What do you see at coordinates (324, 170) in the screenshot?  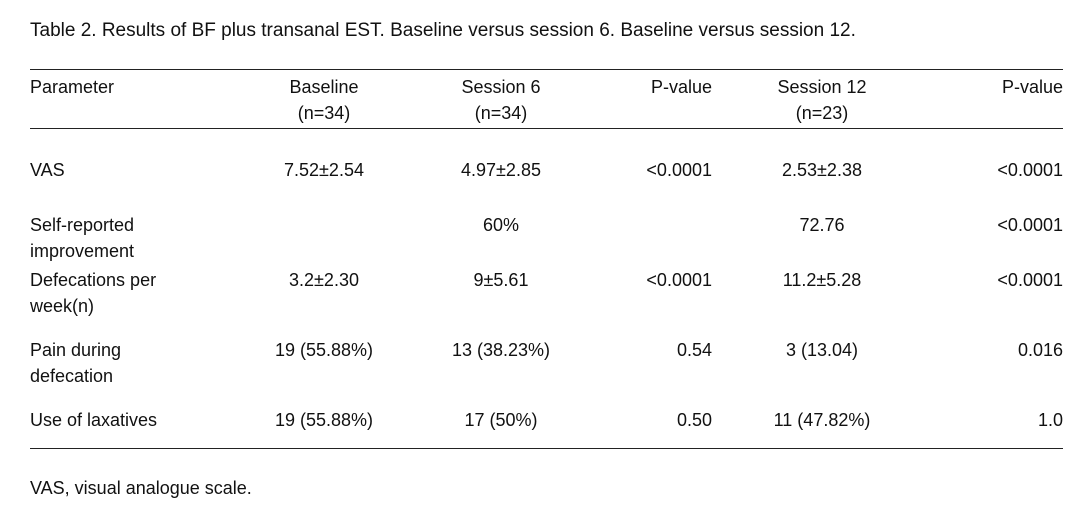 I see `cell-baseline: 7.52±2.54` at bounding box center [324, 170].